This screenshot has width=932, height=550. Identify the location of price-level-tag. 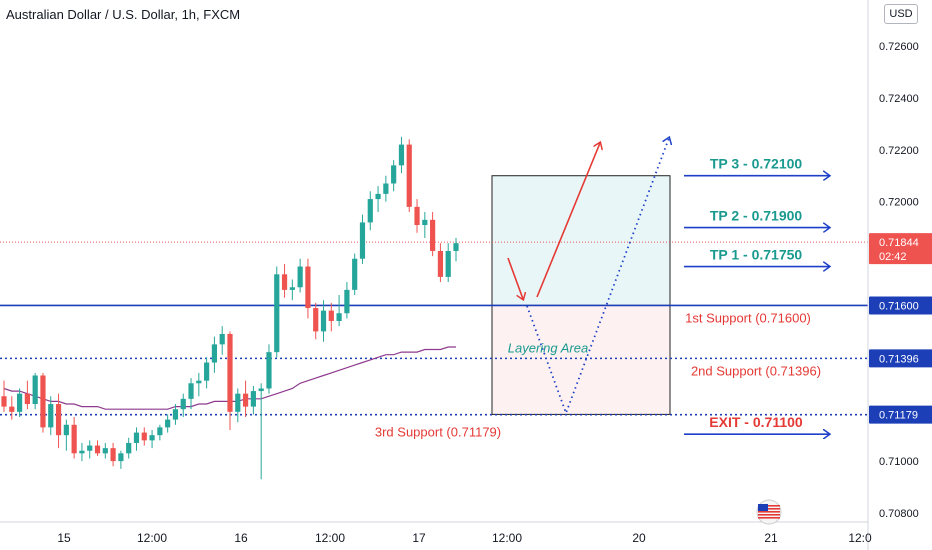
(900, 358).